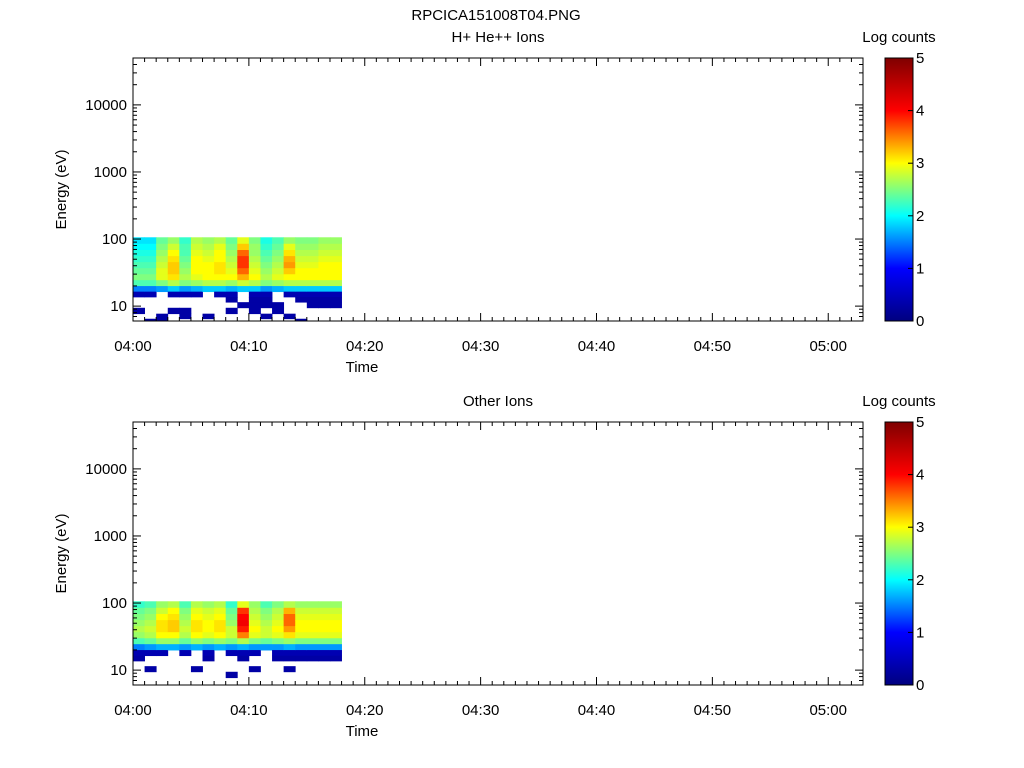 The width and height of the screenshot is (1024, 768). I want to click on colorbar: 0 1 2 3 4 5 Log counts, so click(898, 543).